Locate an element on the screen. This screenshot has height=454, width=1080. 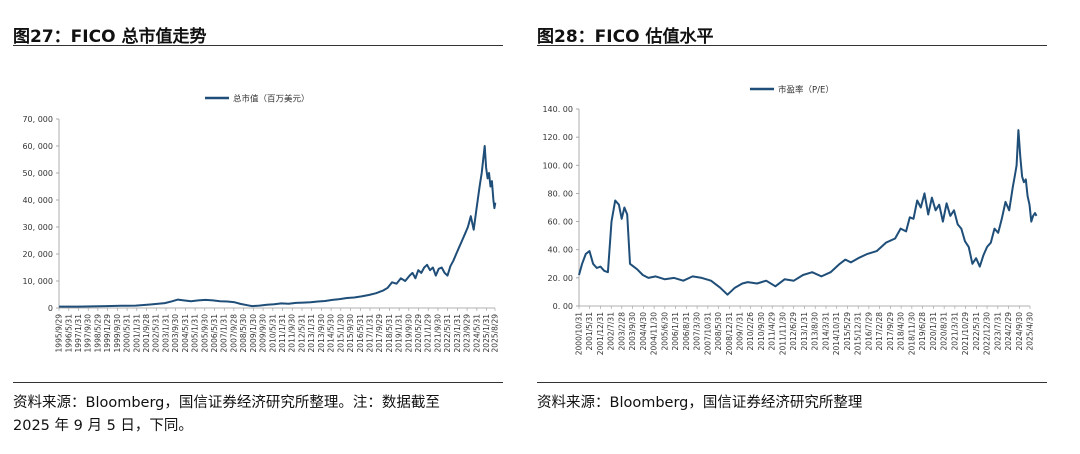
x-tick-label-0: 2005/1/31 is located at coordinates (195, 333).